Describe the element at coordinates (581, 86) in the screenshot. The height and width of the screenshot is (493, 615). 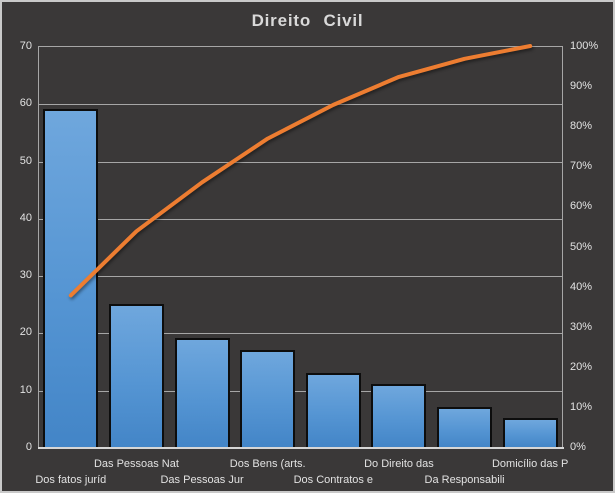
I see `right-axis-tick: 90%` at that location.